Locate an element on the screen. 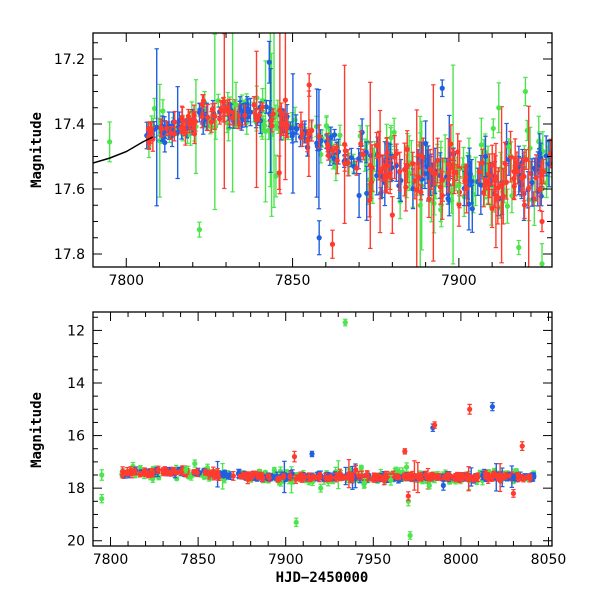 The height and width of the screenshot is (600, 600). top-panel-model-curve is located at coordinates (123, 150).